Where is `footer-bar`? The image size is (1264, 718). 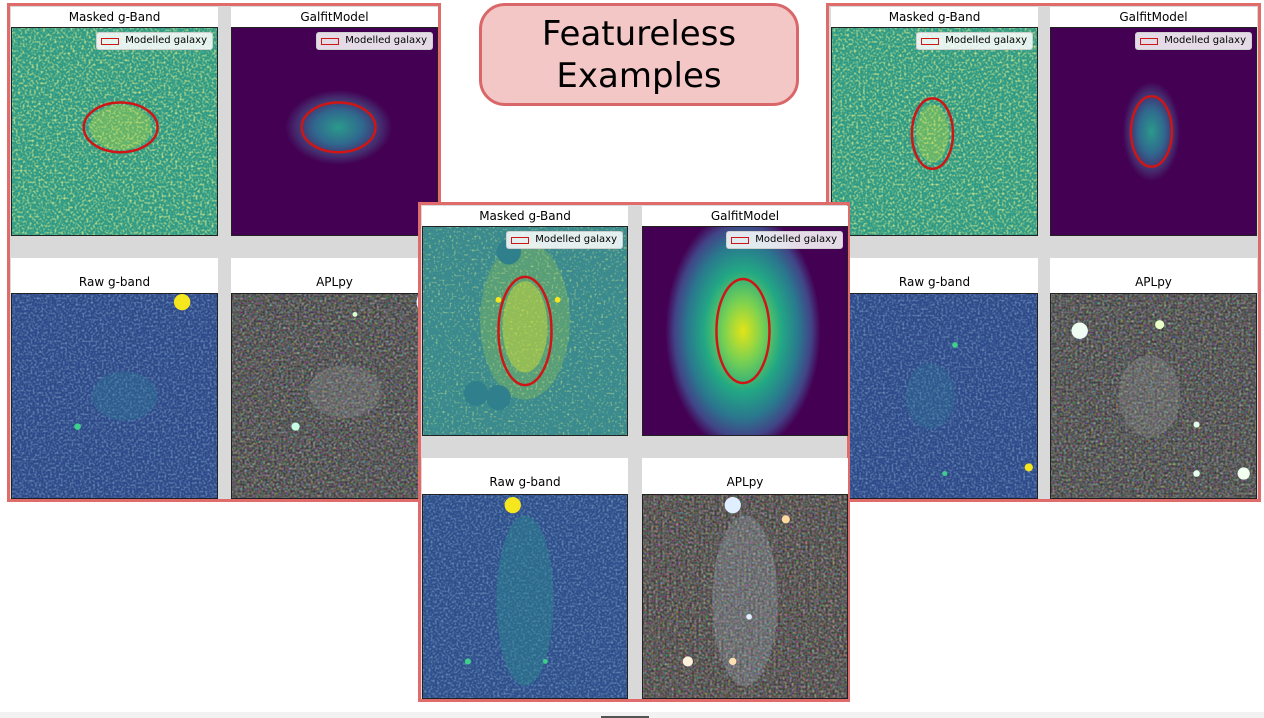
footer-bar is located at coordinates (632, 715).